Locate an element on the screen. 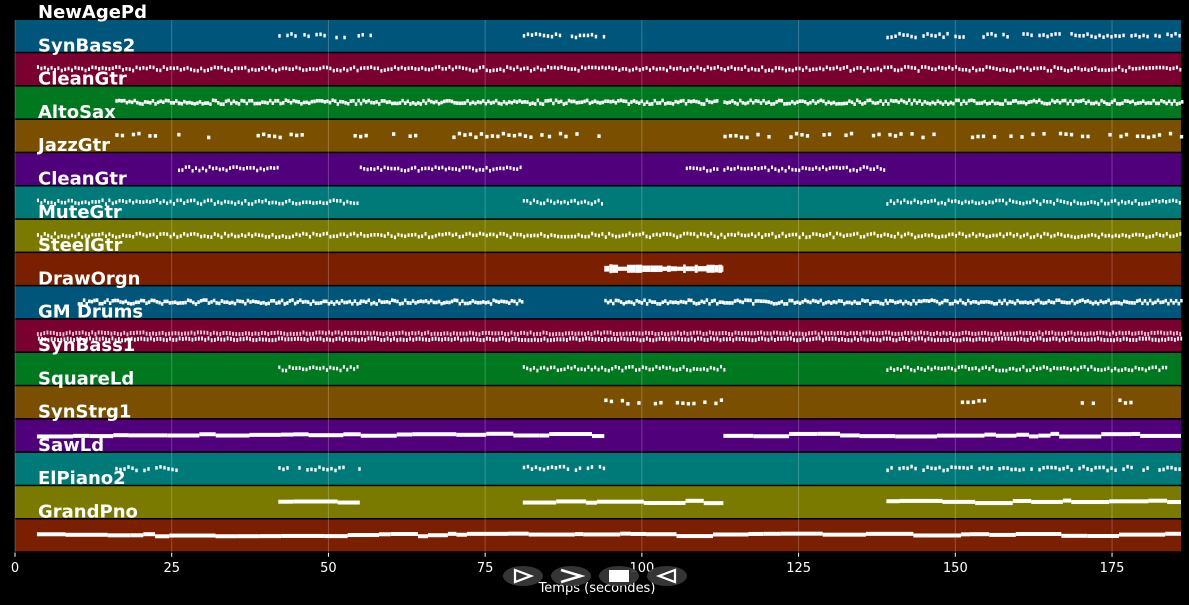 The image size is (1189, 605). forward-button is located at coordinates (571, 576).